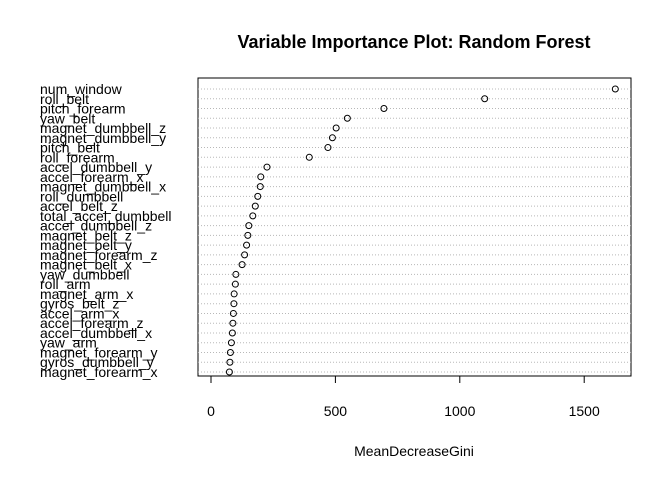 Image resolution: width=672 pixels, height=480 pixels. Describe the element at coordinates (85, 274) in the screenshot. I see `variable-label: yaw_dumbbell` at that location.